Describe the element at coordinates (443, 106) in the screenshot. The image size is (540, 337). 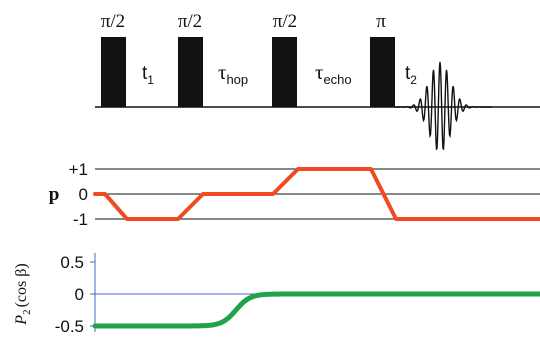
I see `echo-signal` at that location.